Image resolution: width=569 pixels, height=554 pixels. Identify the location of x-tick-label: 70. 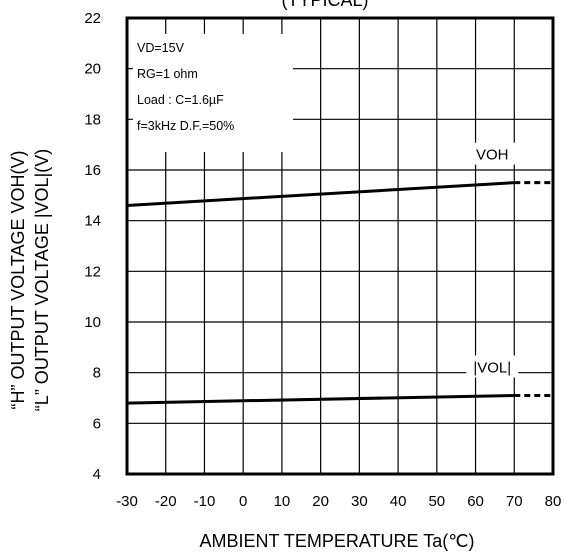
(514, 501).